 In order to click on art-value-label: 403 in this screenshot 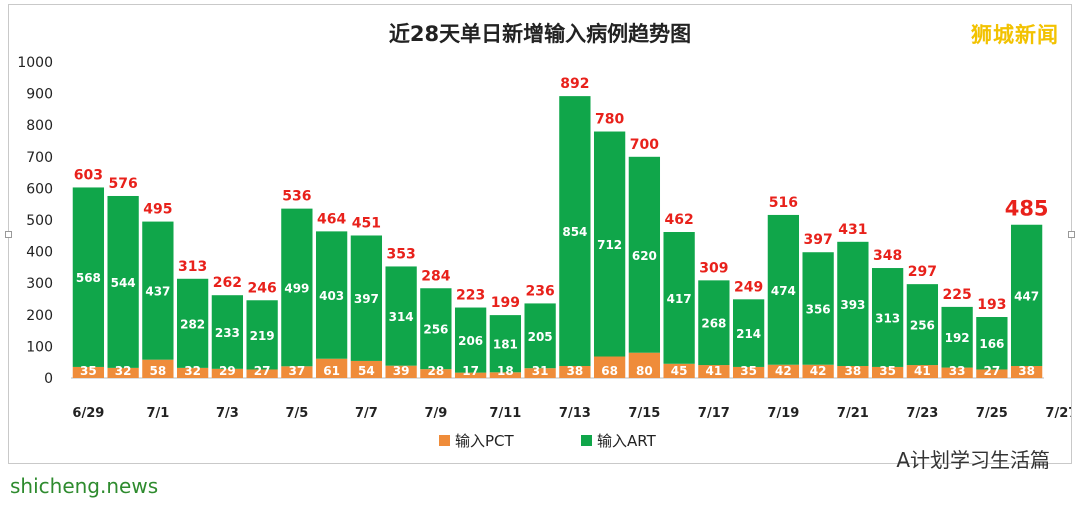, I will do `click(331, 296)`.